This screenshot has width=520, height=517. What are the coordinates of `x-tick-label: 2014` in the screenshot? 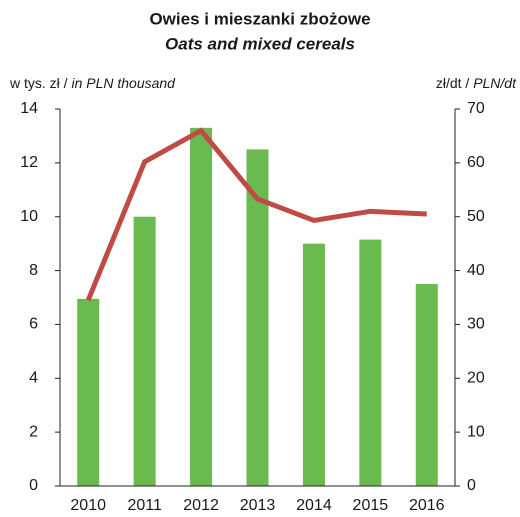 It's located at (314, 505).